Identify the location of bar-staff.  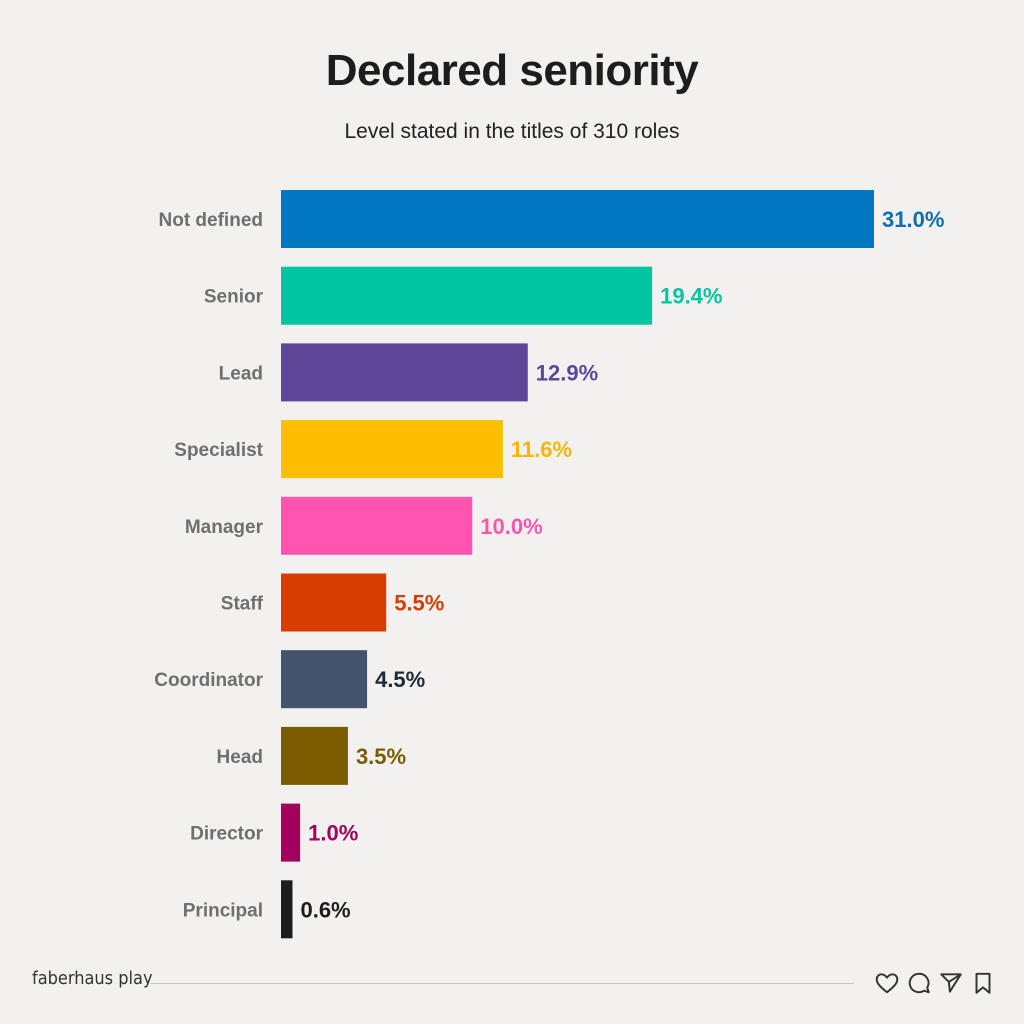
(334, 602).